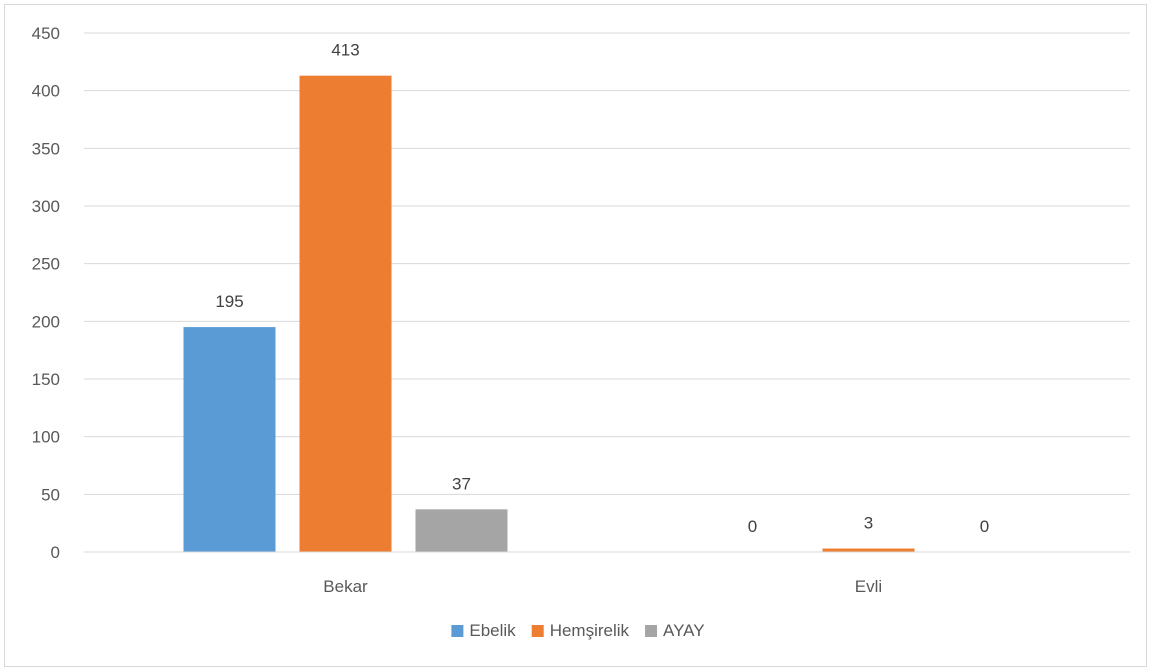  Describe the element at coordinates (868, 523) in the screenshot. I see `data-label: 3` at that location.